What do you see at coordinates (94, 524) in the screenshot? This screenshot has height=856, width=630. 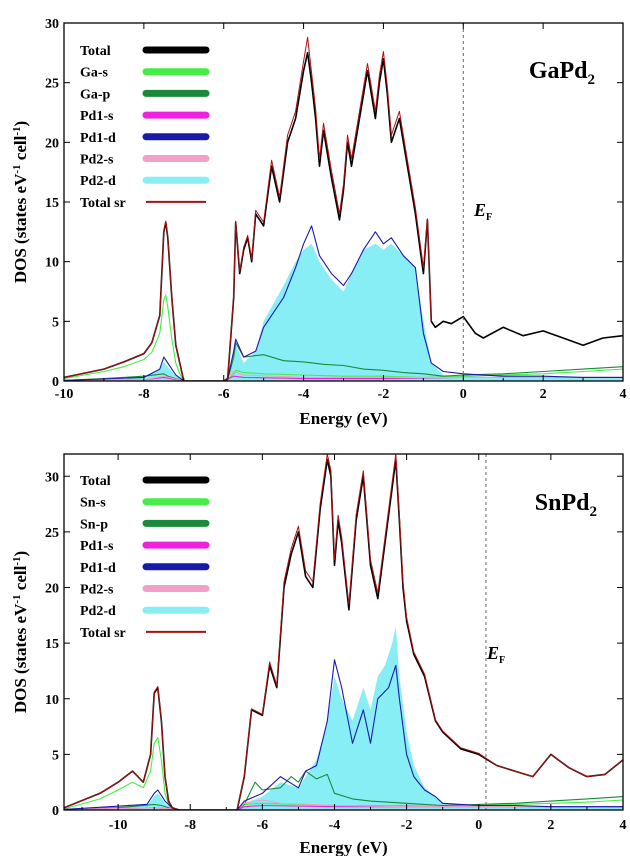 I see `legend-label: Sn-p` at bounding box center [94, 524].